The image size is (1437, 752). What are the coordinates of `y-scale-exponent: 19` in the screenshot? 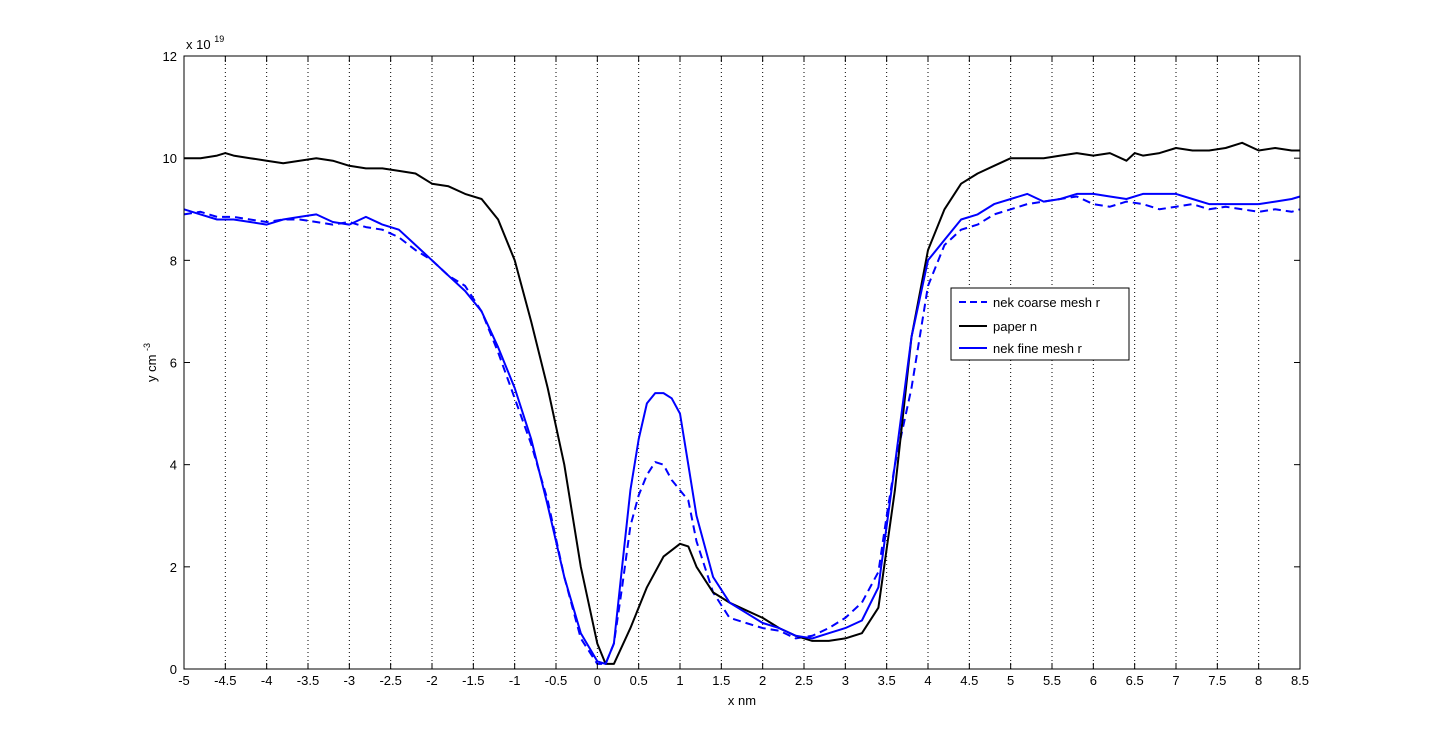 It's located at (219, 39).